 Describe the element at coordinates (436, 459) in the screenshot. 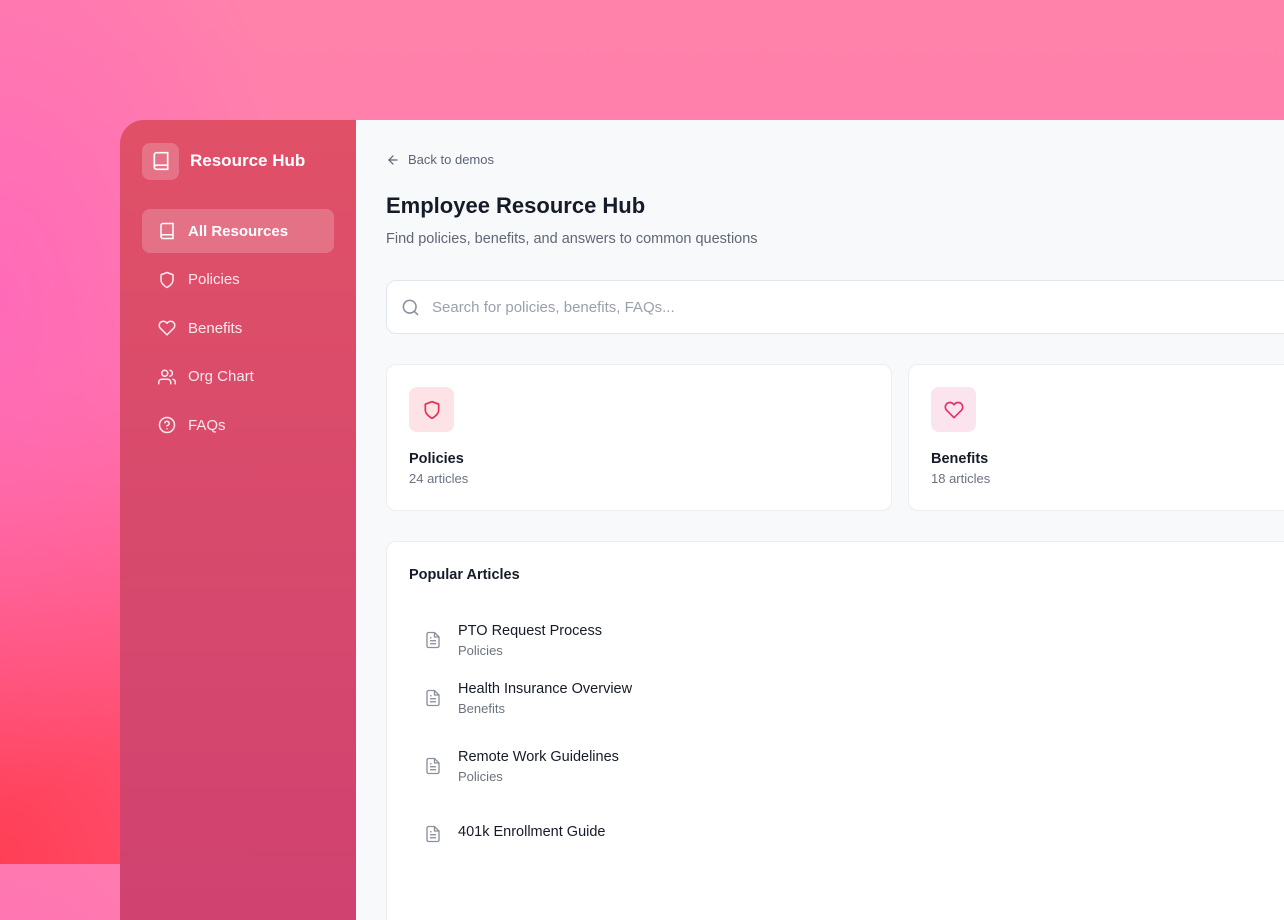

I see `card-title: Policies` at that location.